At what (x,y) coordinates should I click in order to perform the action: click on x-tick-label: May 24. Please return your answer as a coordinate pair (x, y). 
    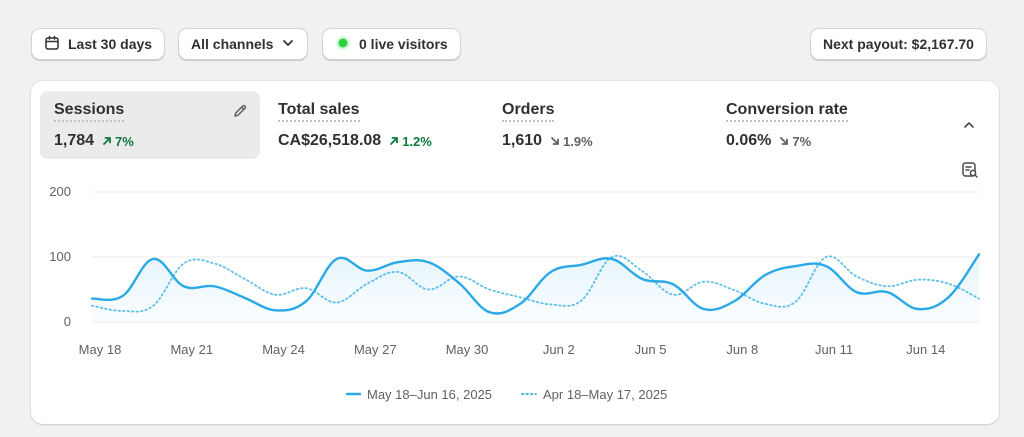
    Looking at the image, I should click on (283, 349).